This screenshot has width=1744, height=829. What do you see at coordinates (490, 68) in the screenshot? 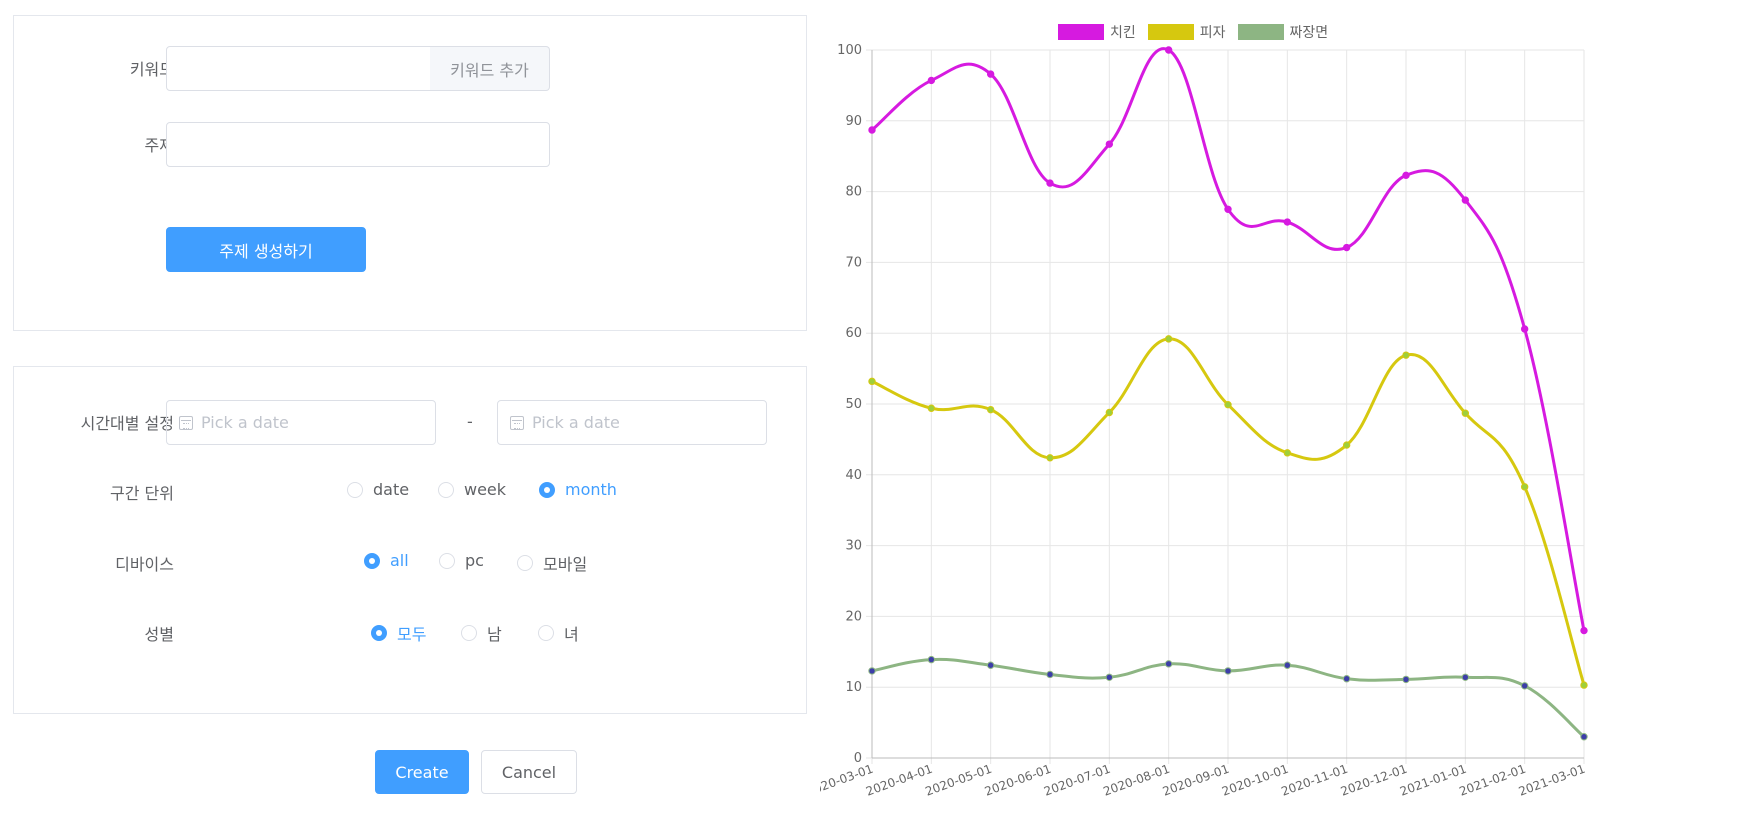
I see `add-keyword-button: 키워드 추가` at bounding box center [490, 68].